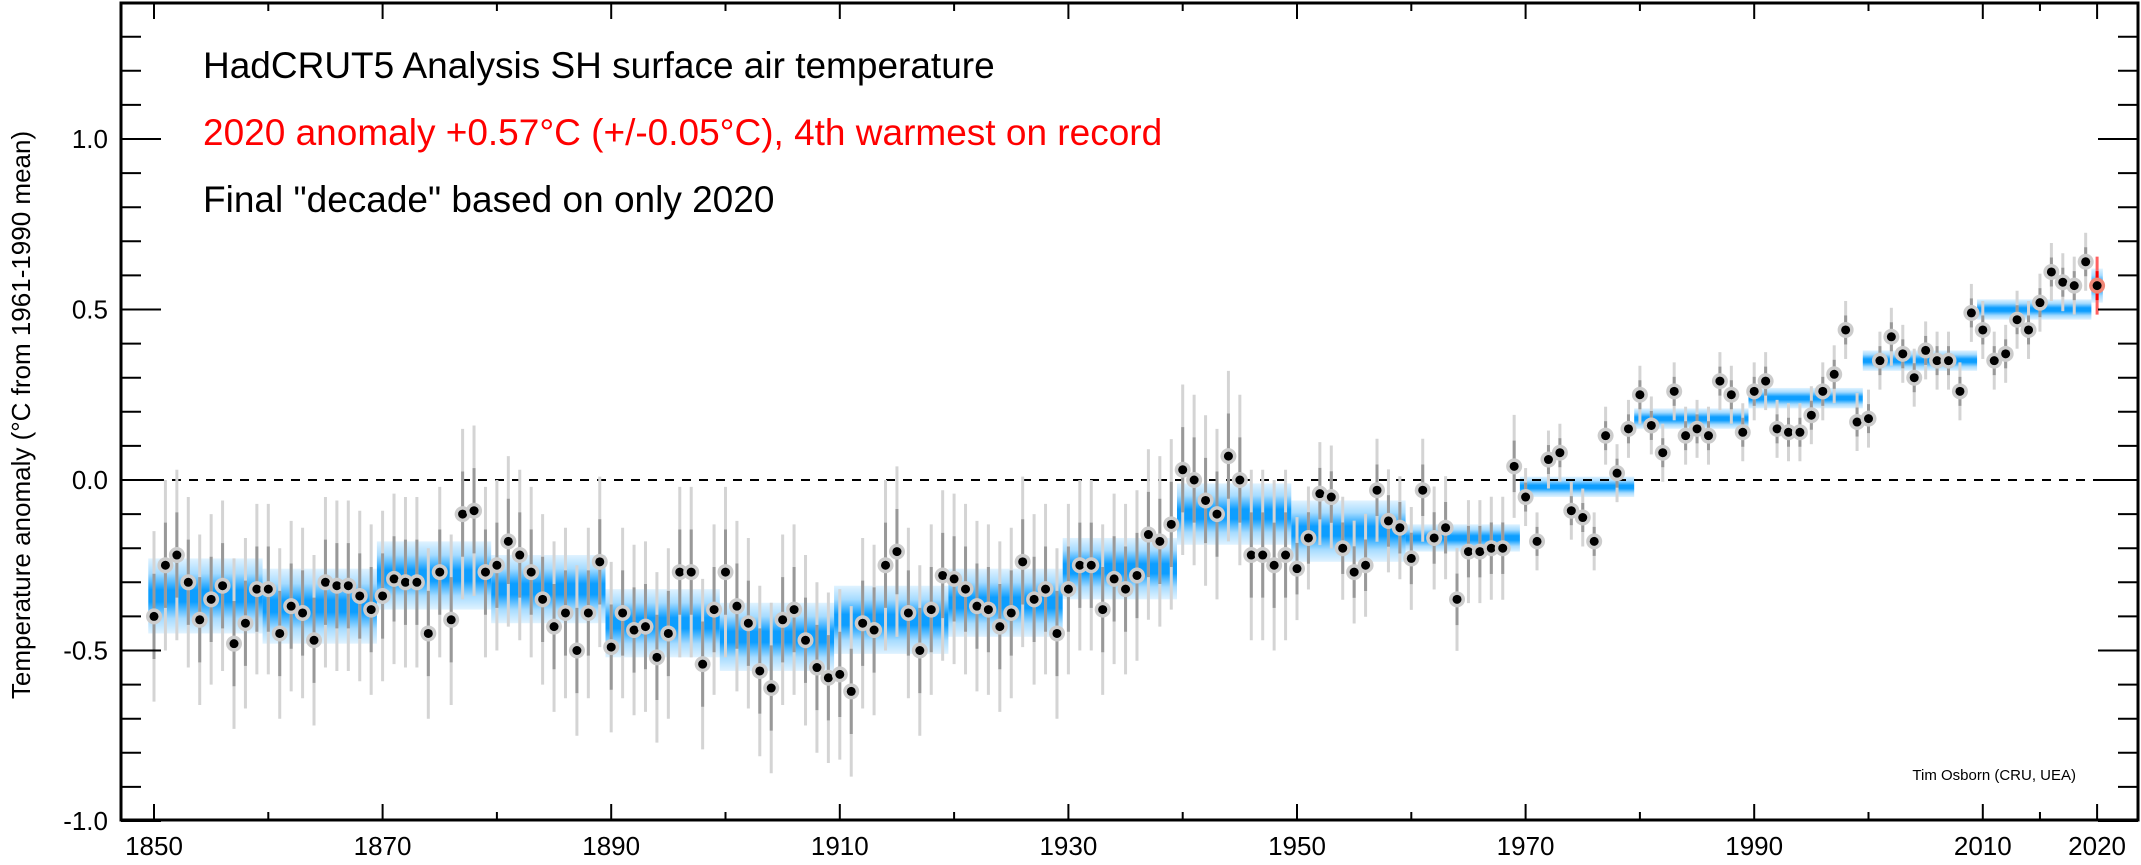 The width and height of the screenshot is (2141, 865). I want to click on y-tick-label: -0.5, so click(85, 651).